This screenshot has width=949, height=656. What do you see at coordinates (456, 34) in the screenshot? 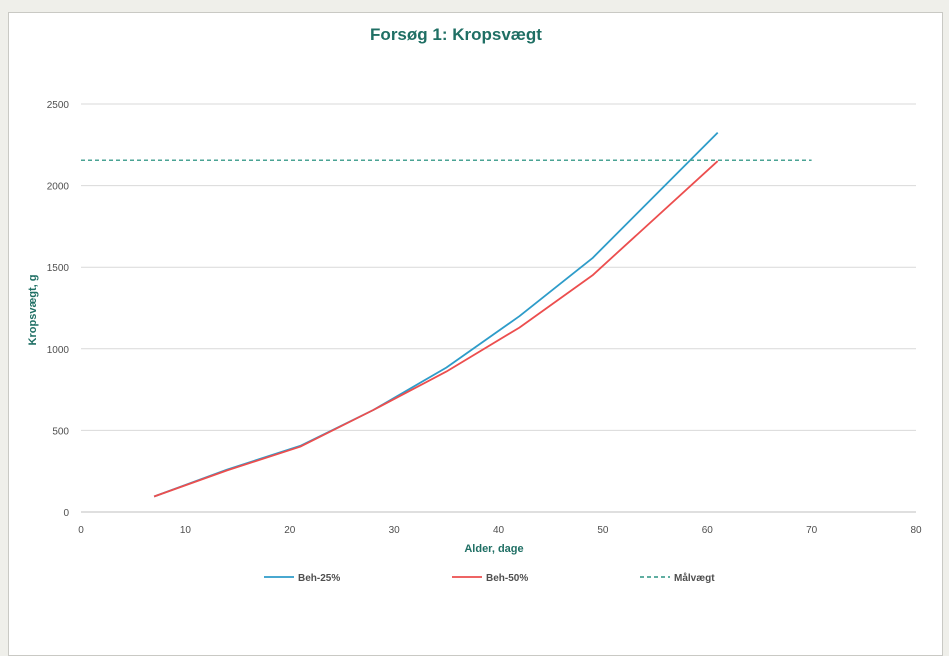
I see `chart-title: Forsøg 1: Kropsvægt` at bounding box center [456, 34].